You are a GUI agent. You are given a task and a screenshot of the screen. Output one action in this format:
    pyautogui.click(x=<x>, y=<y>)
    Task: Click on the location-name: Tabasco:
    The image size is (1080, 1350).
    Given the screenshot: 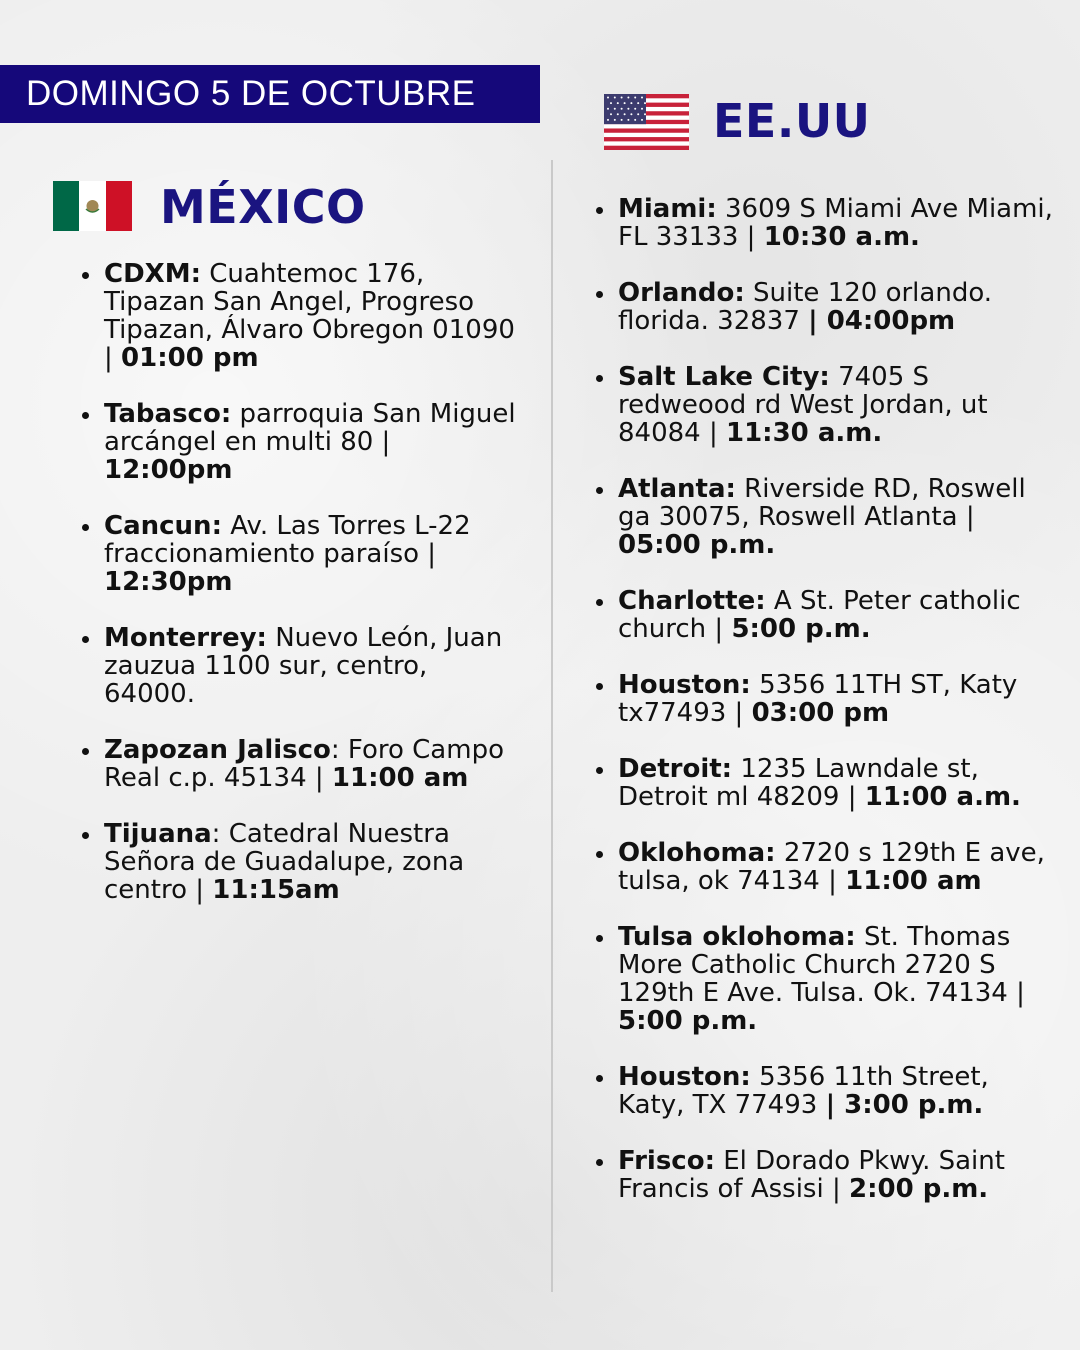 What is the action you would take?
    pyautogui.click(x=168, y=414)
    